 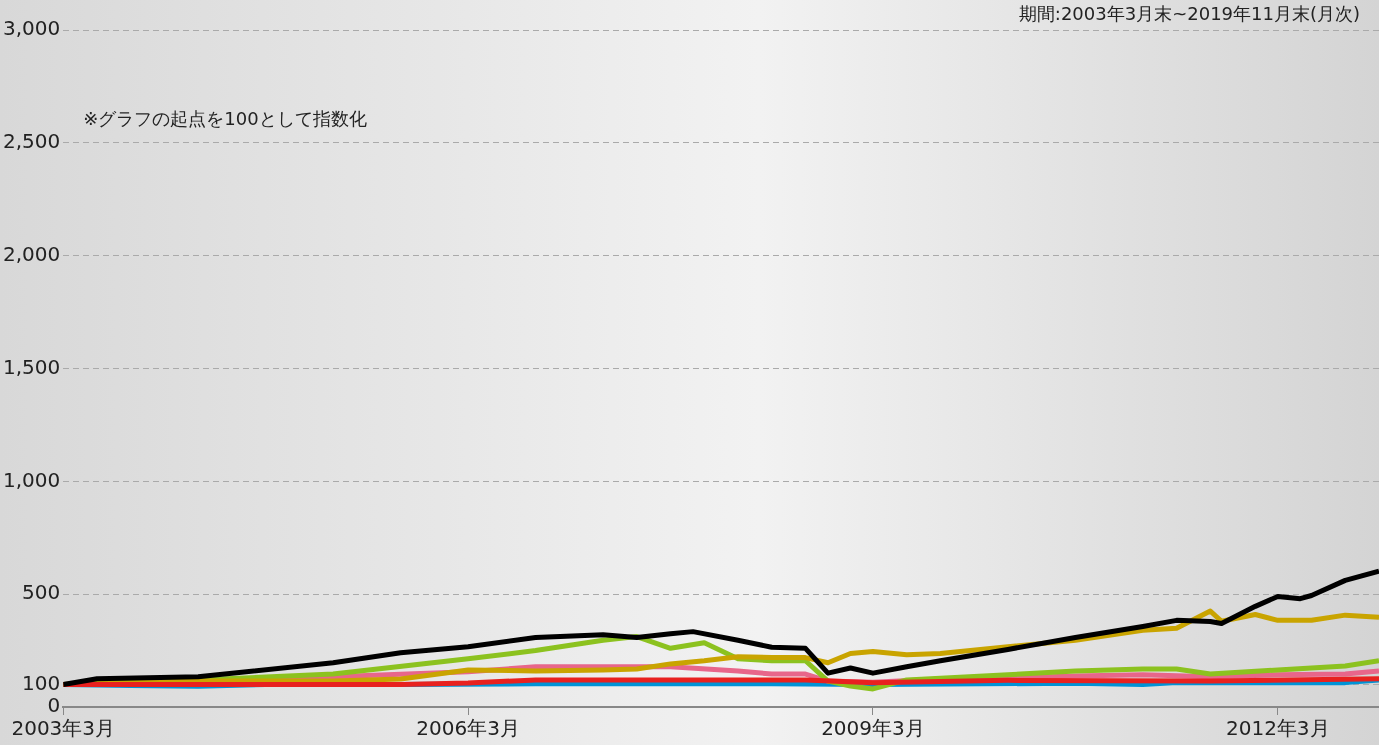 I want to click on y-tick-label: 500, so click(x=41, y=592).